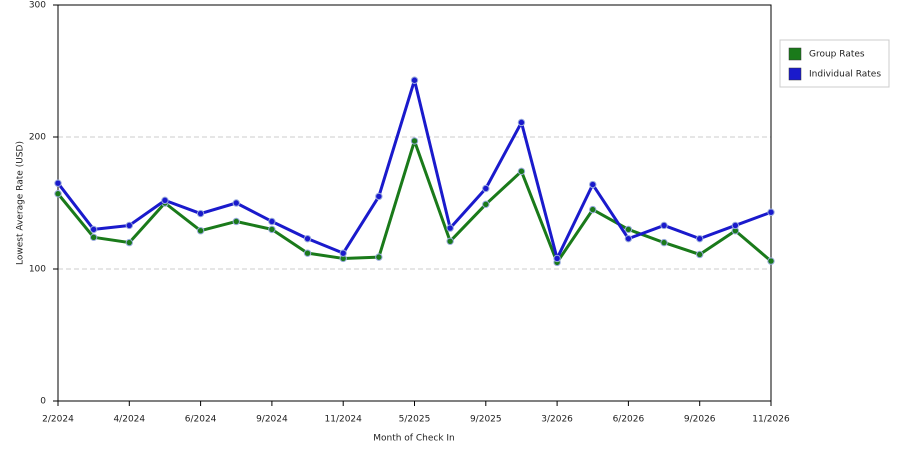 The image size is (900, 450). Describe the element at coordinates (21, 203) in the screenshot. I see `y-axis-label: Lowest Average Rate (USD)` at that location.